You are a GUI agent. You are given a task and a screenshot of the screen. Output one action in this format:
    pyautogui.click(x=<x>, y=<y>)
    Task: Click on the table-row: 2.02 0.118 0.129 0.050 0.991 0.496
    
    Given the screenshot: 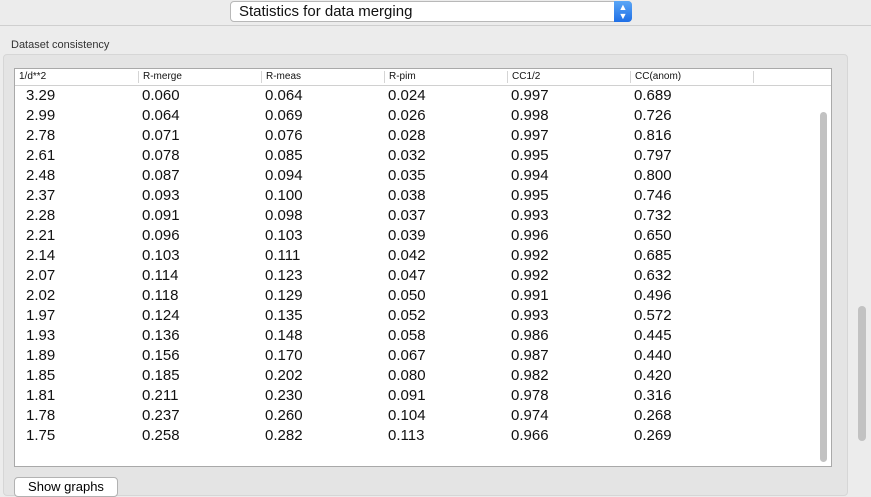 What is the action you would take?
    pyautogui.click(x=415, y=296)
    